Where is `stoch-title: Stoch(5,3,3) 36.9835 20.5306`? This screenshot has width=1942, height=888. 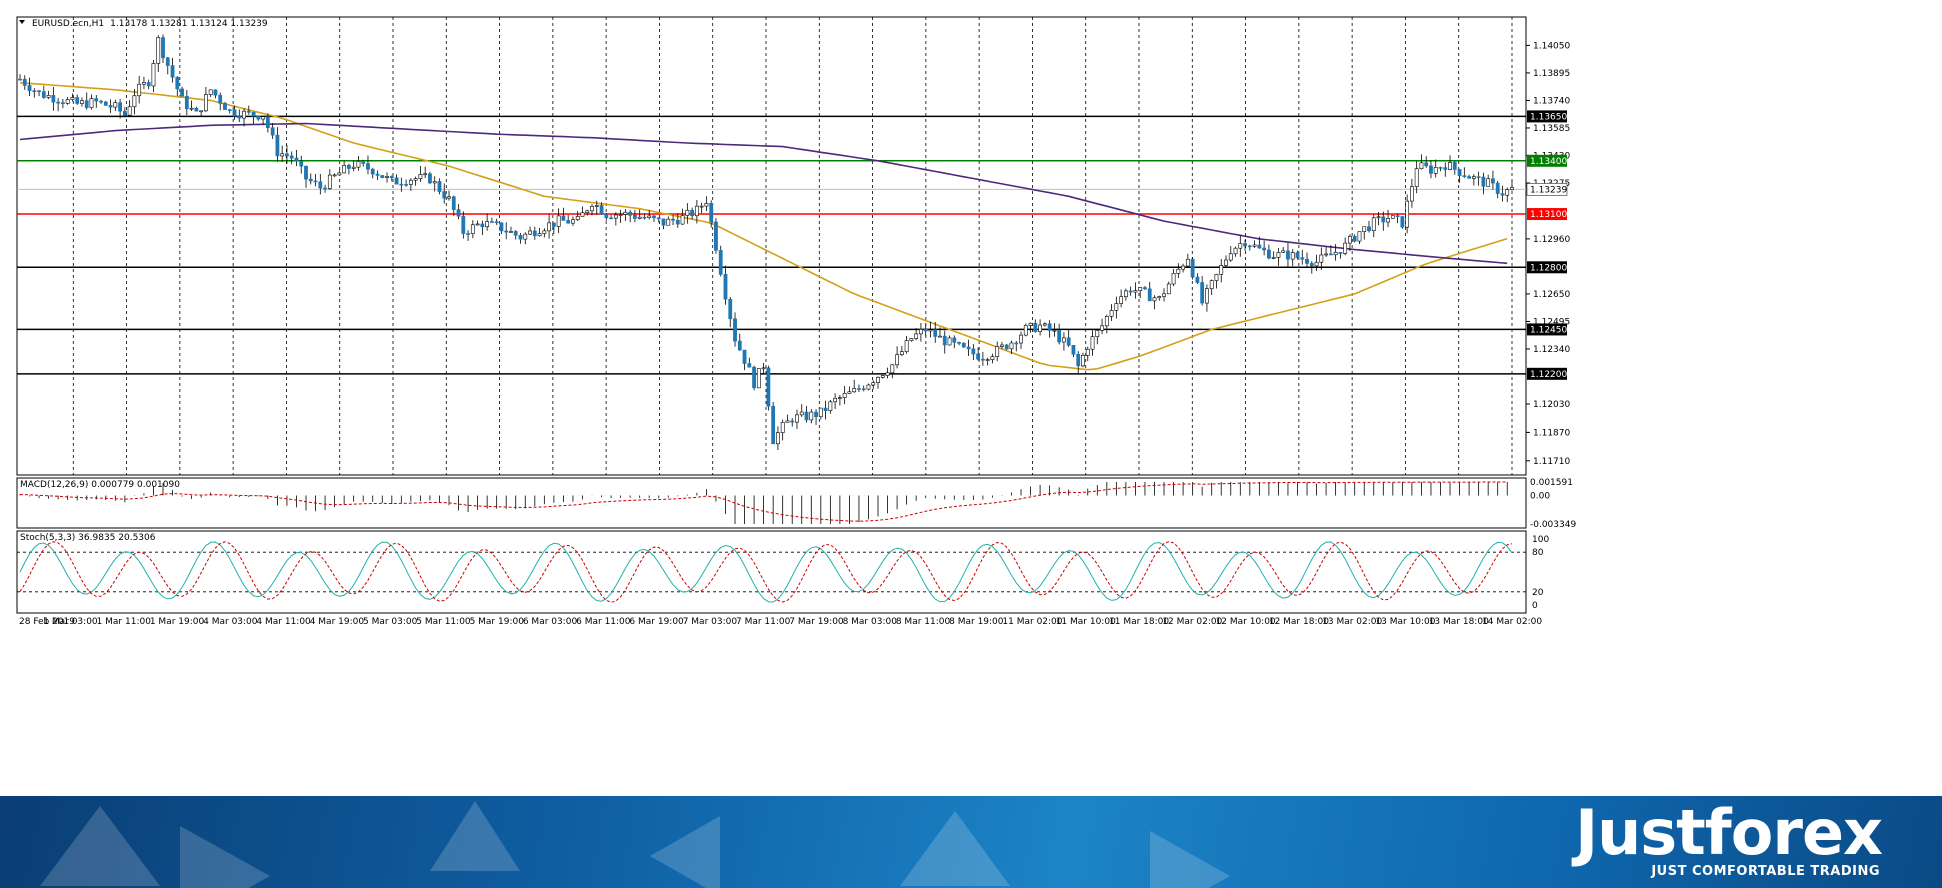
stoch-title: Stoch(5,3,3) 36.9835 20.5306 is located at coordinates (88, 538).